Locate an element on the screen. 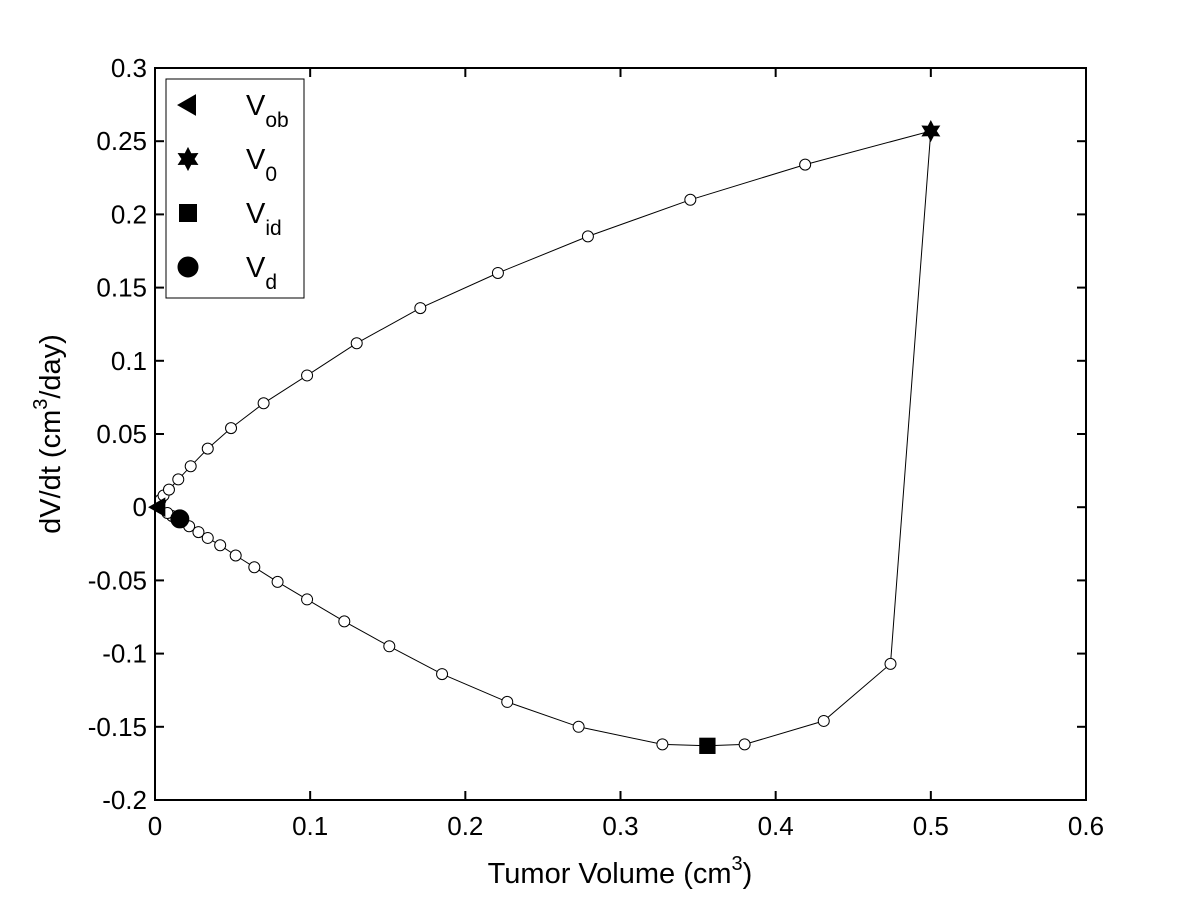 Image resolution: width=1200 pixels, height=900 pixels. y-axis-label-text: dV/dt (cm is located at coordinates (51, 472).